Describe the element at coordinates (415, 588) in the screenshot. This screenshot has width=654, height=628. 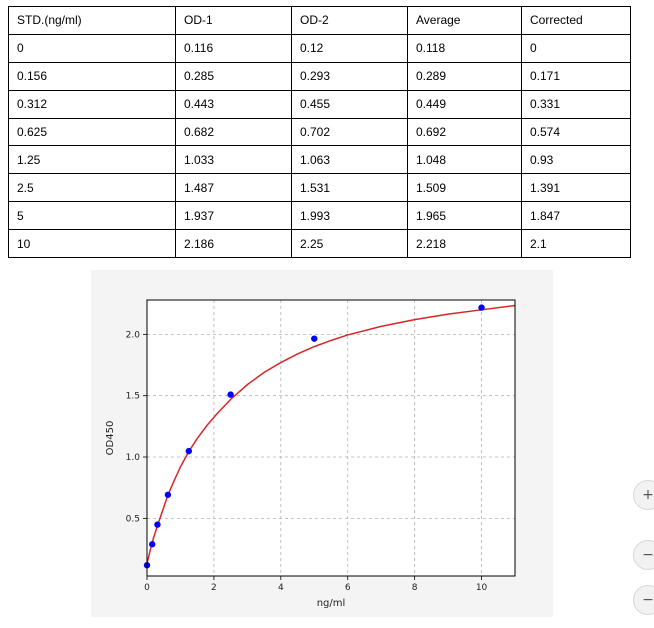
I see `x-tick-label: 8` at that location.